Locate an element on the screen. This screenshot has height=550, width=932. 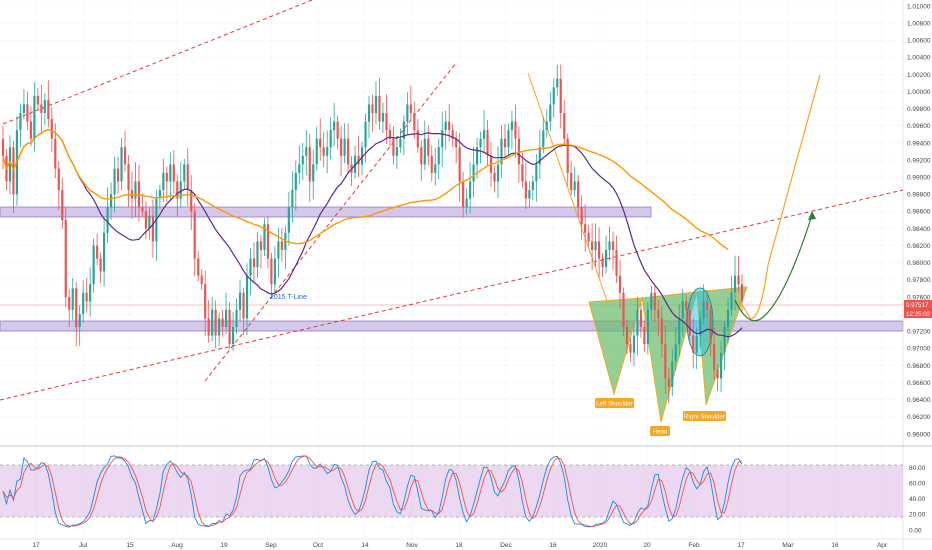
oscillator-tick-label: 40.00 is located at coordinates (917, 499).